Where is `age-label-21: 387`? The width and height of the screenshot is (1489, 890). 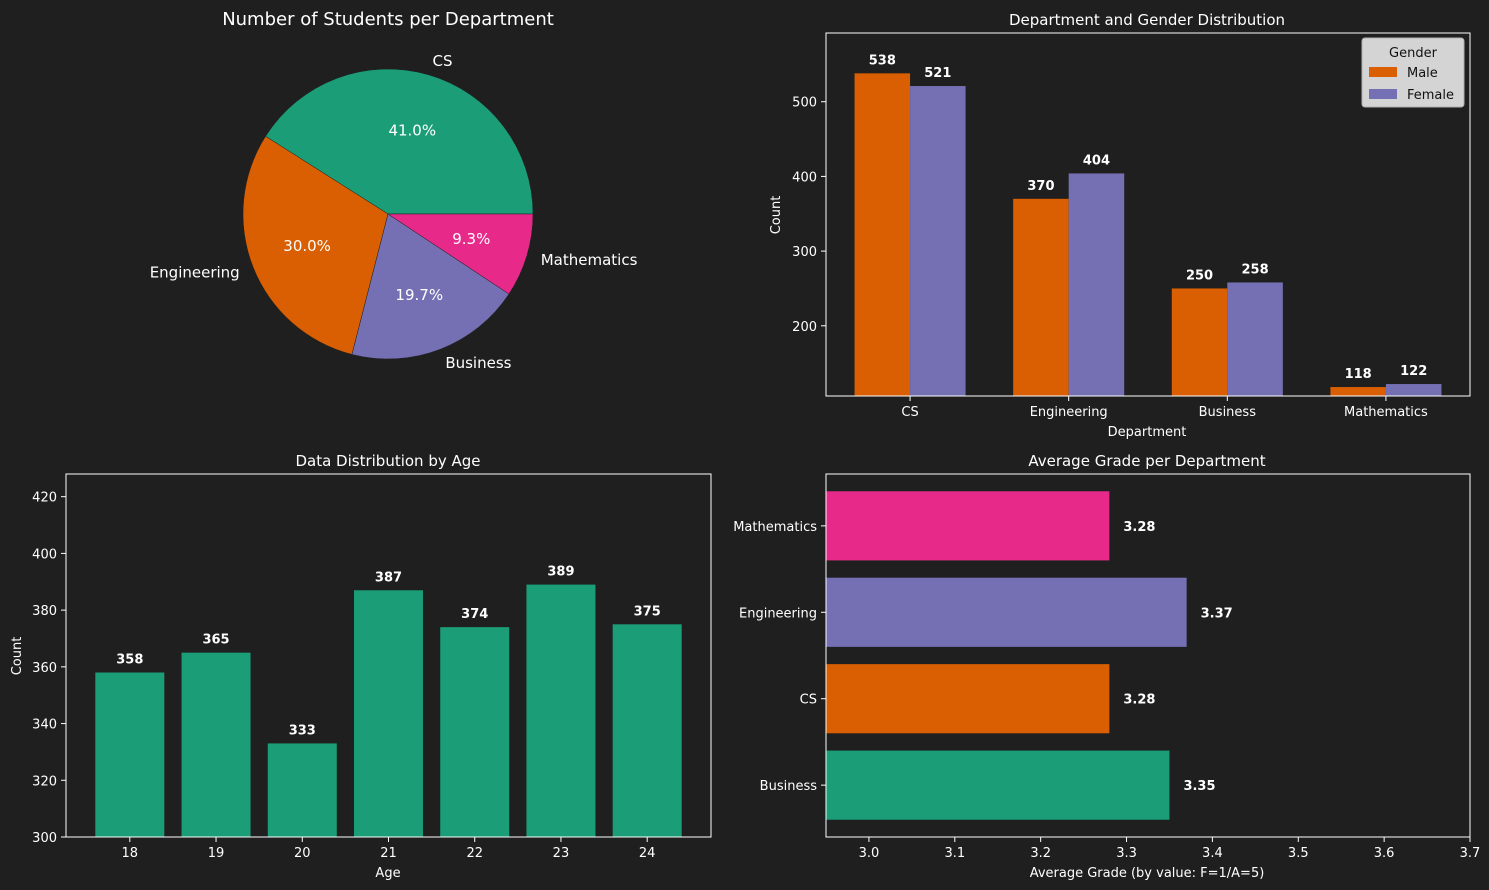 age-label-21: 387 is located at coordinates (388, 577).